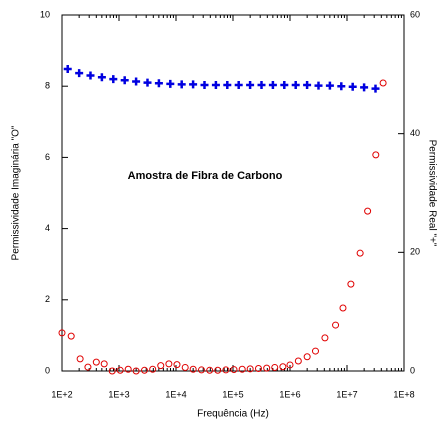 This screenshot has height=426, width=444. What do you see at coordinates (205, 176) in the screenshot?
I see `chart-title: Amostra de Fibra de Carbono` at bounding box center [205, 176].